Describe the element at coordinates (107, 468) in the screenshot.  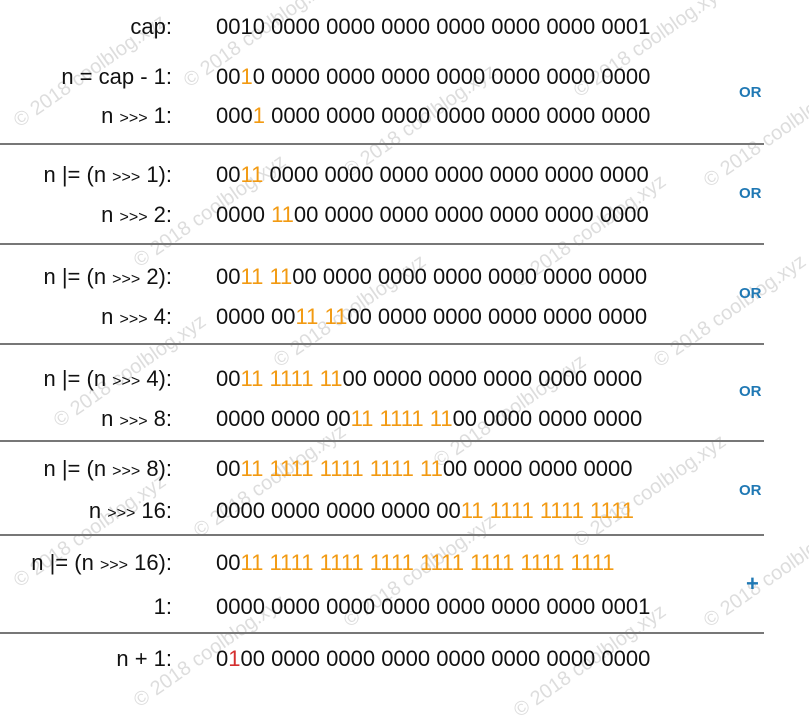
I see `row-label: n |= (n >>> 8):` at that location.